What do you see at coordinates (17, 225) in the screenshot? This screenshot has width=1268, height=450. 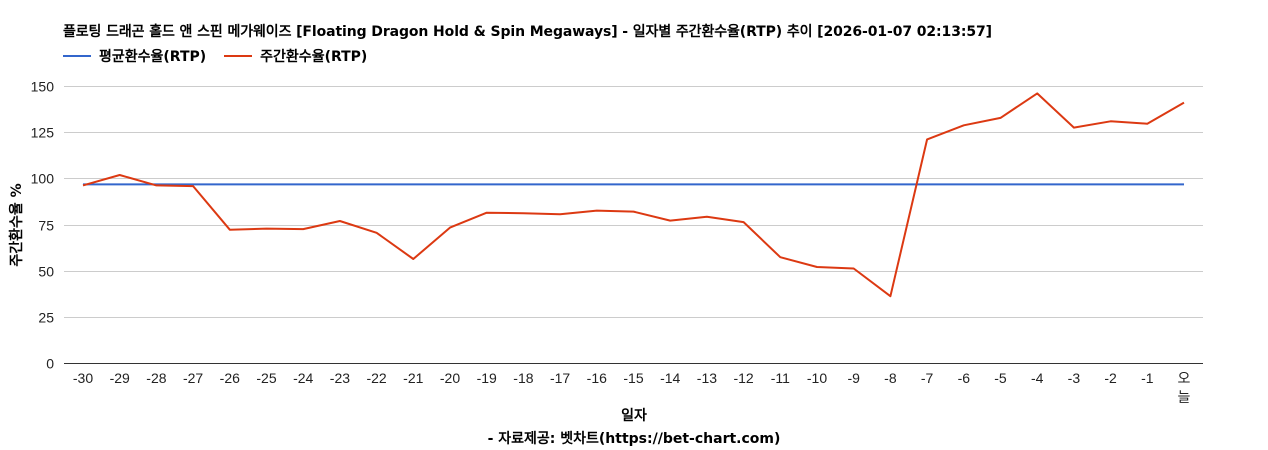 I see `y-axis-title: 주간환수율 %` at bounding box center [17, 225].